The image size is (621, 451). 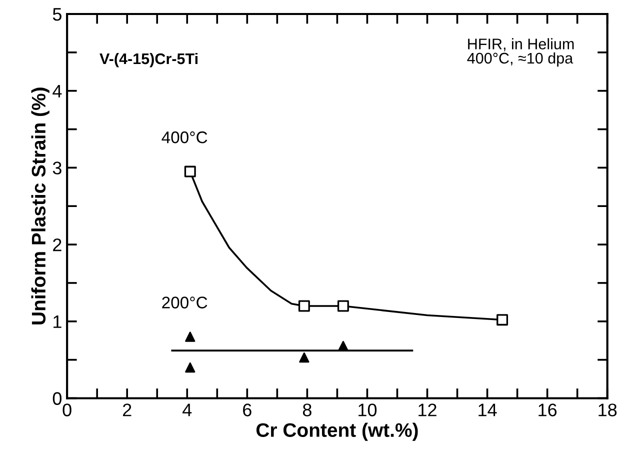 I want to click on x-tick-label: 8, so click(x=307, y=410).